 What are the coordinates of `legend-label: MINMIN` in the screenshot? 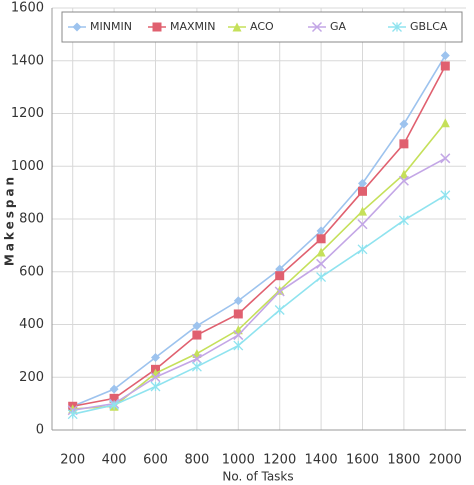 It's located at (111, 26).